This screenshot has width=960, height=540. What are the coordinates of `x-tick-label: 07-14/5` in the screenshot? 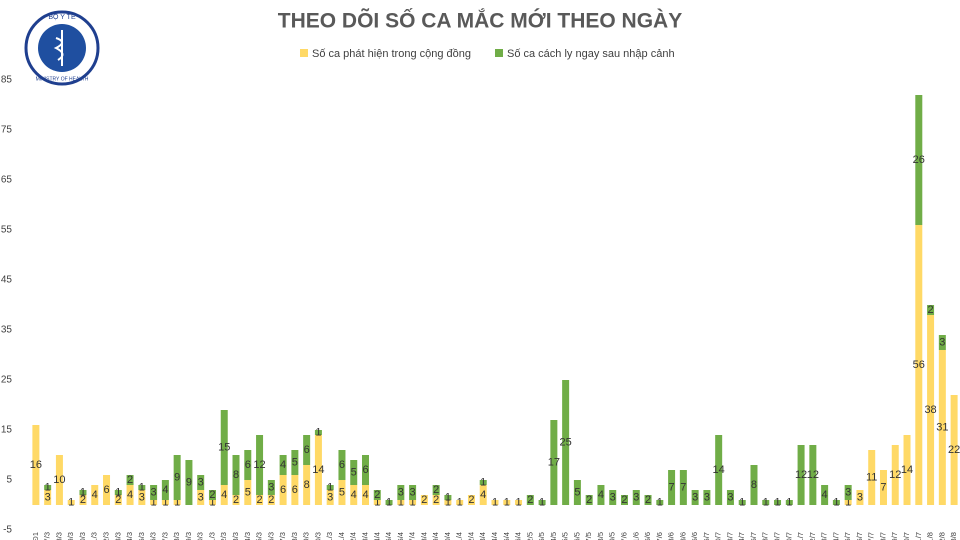 It's located at (553, 536).